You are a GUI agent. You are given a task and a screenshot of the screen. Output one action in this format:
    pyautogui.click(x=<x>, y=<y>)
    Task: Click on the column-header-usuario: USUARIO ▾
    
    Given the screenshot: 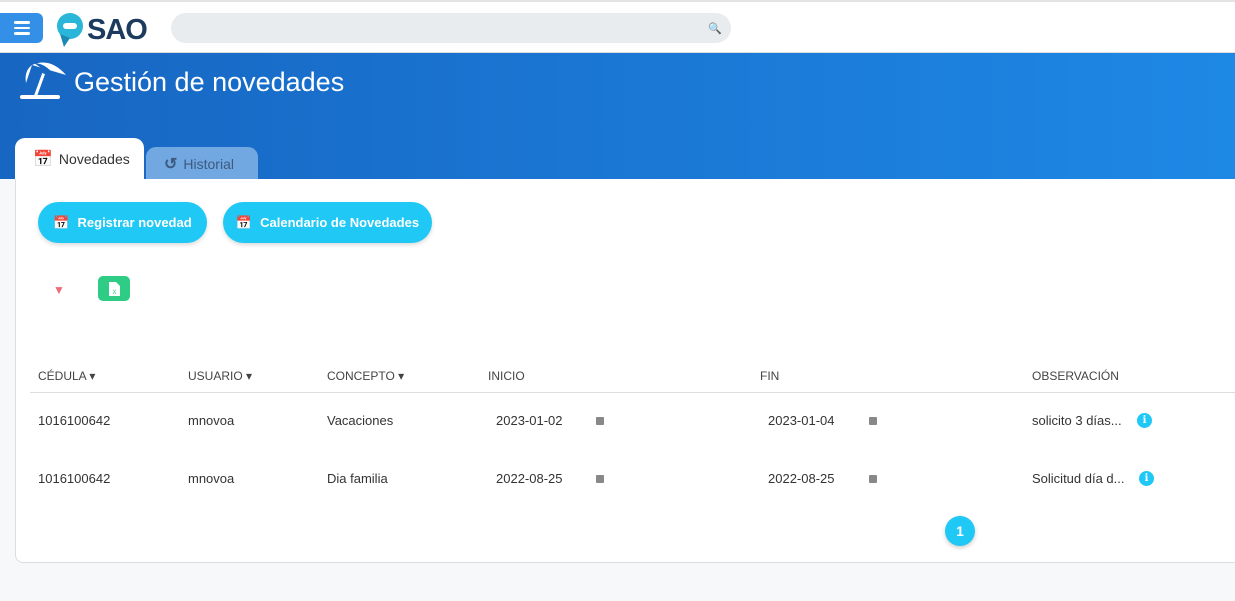 What is the action you would take?
    pyautogui.click(x=220, y=376)
    